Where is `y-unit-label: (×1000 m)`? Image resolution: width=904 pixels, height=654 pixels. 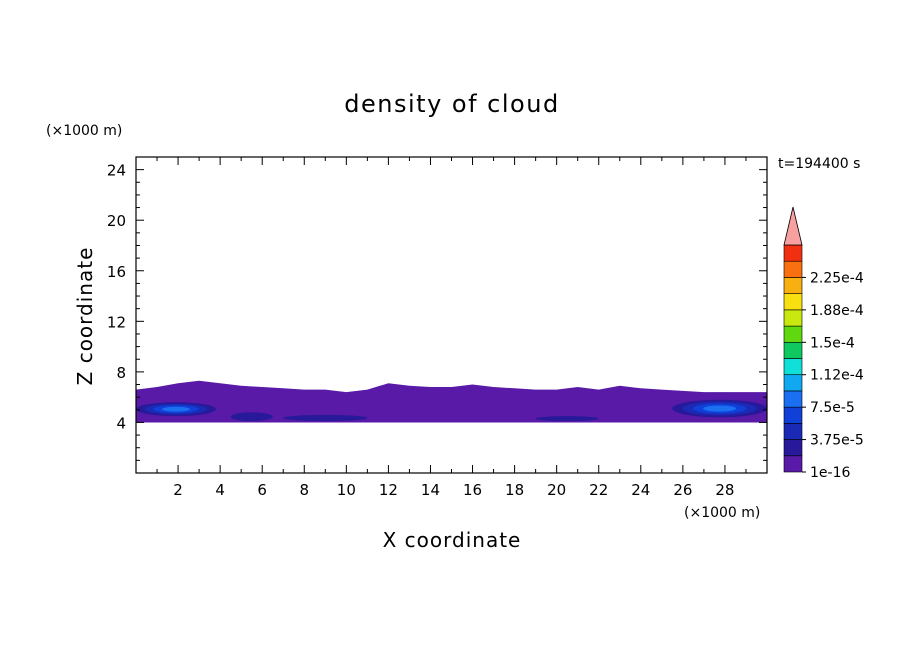
y-unit-label: (×1000 m) is located at coordinates (84, 131).